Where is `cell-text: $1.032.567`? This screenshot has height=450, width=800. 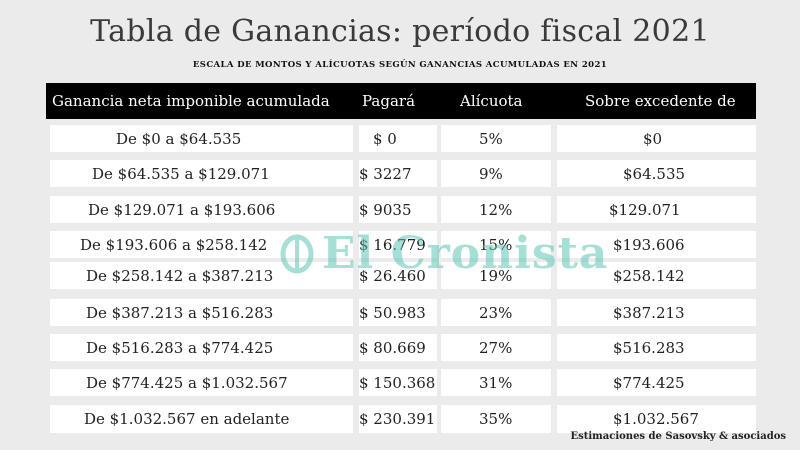 cell-text: $1.032.567 is located at coordinates (656, 419).